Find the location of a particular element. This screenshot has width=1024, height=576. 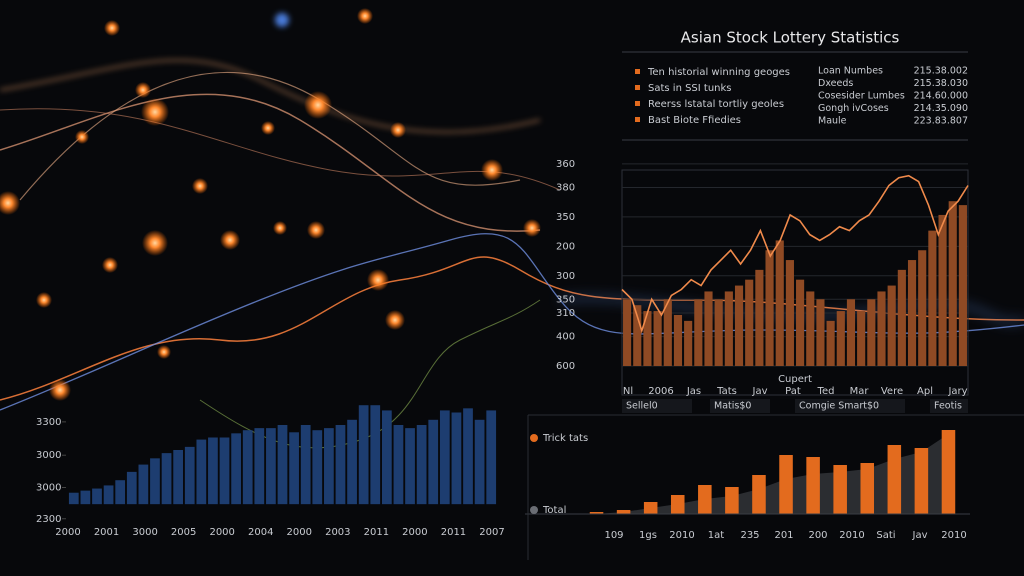

y-tick-label: 200 is located at coordinates (565, 246).